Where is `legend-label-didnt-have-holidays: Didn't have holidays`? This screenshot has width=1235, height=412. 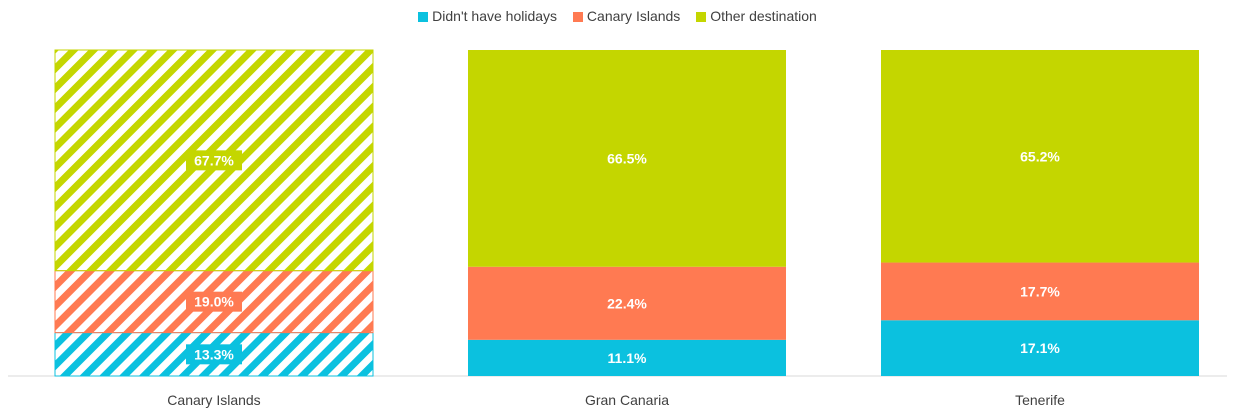 legend-label-didnt-have-holidays: Didn't have holidays is located at coordinates (495, 16).